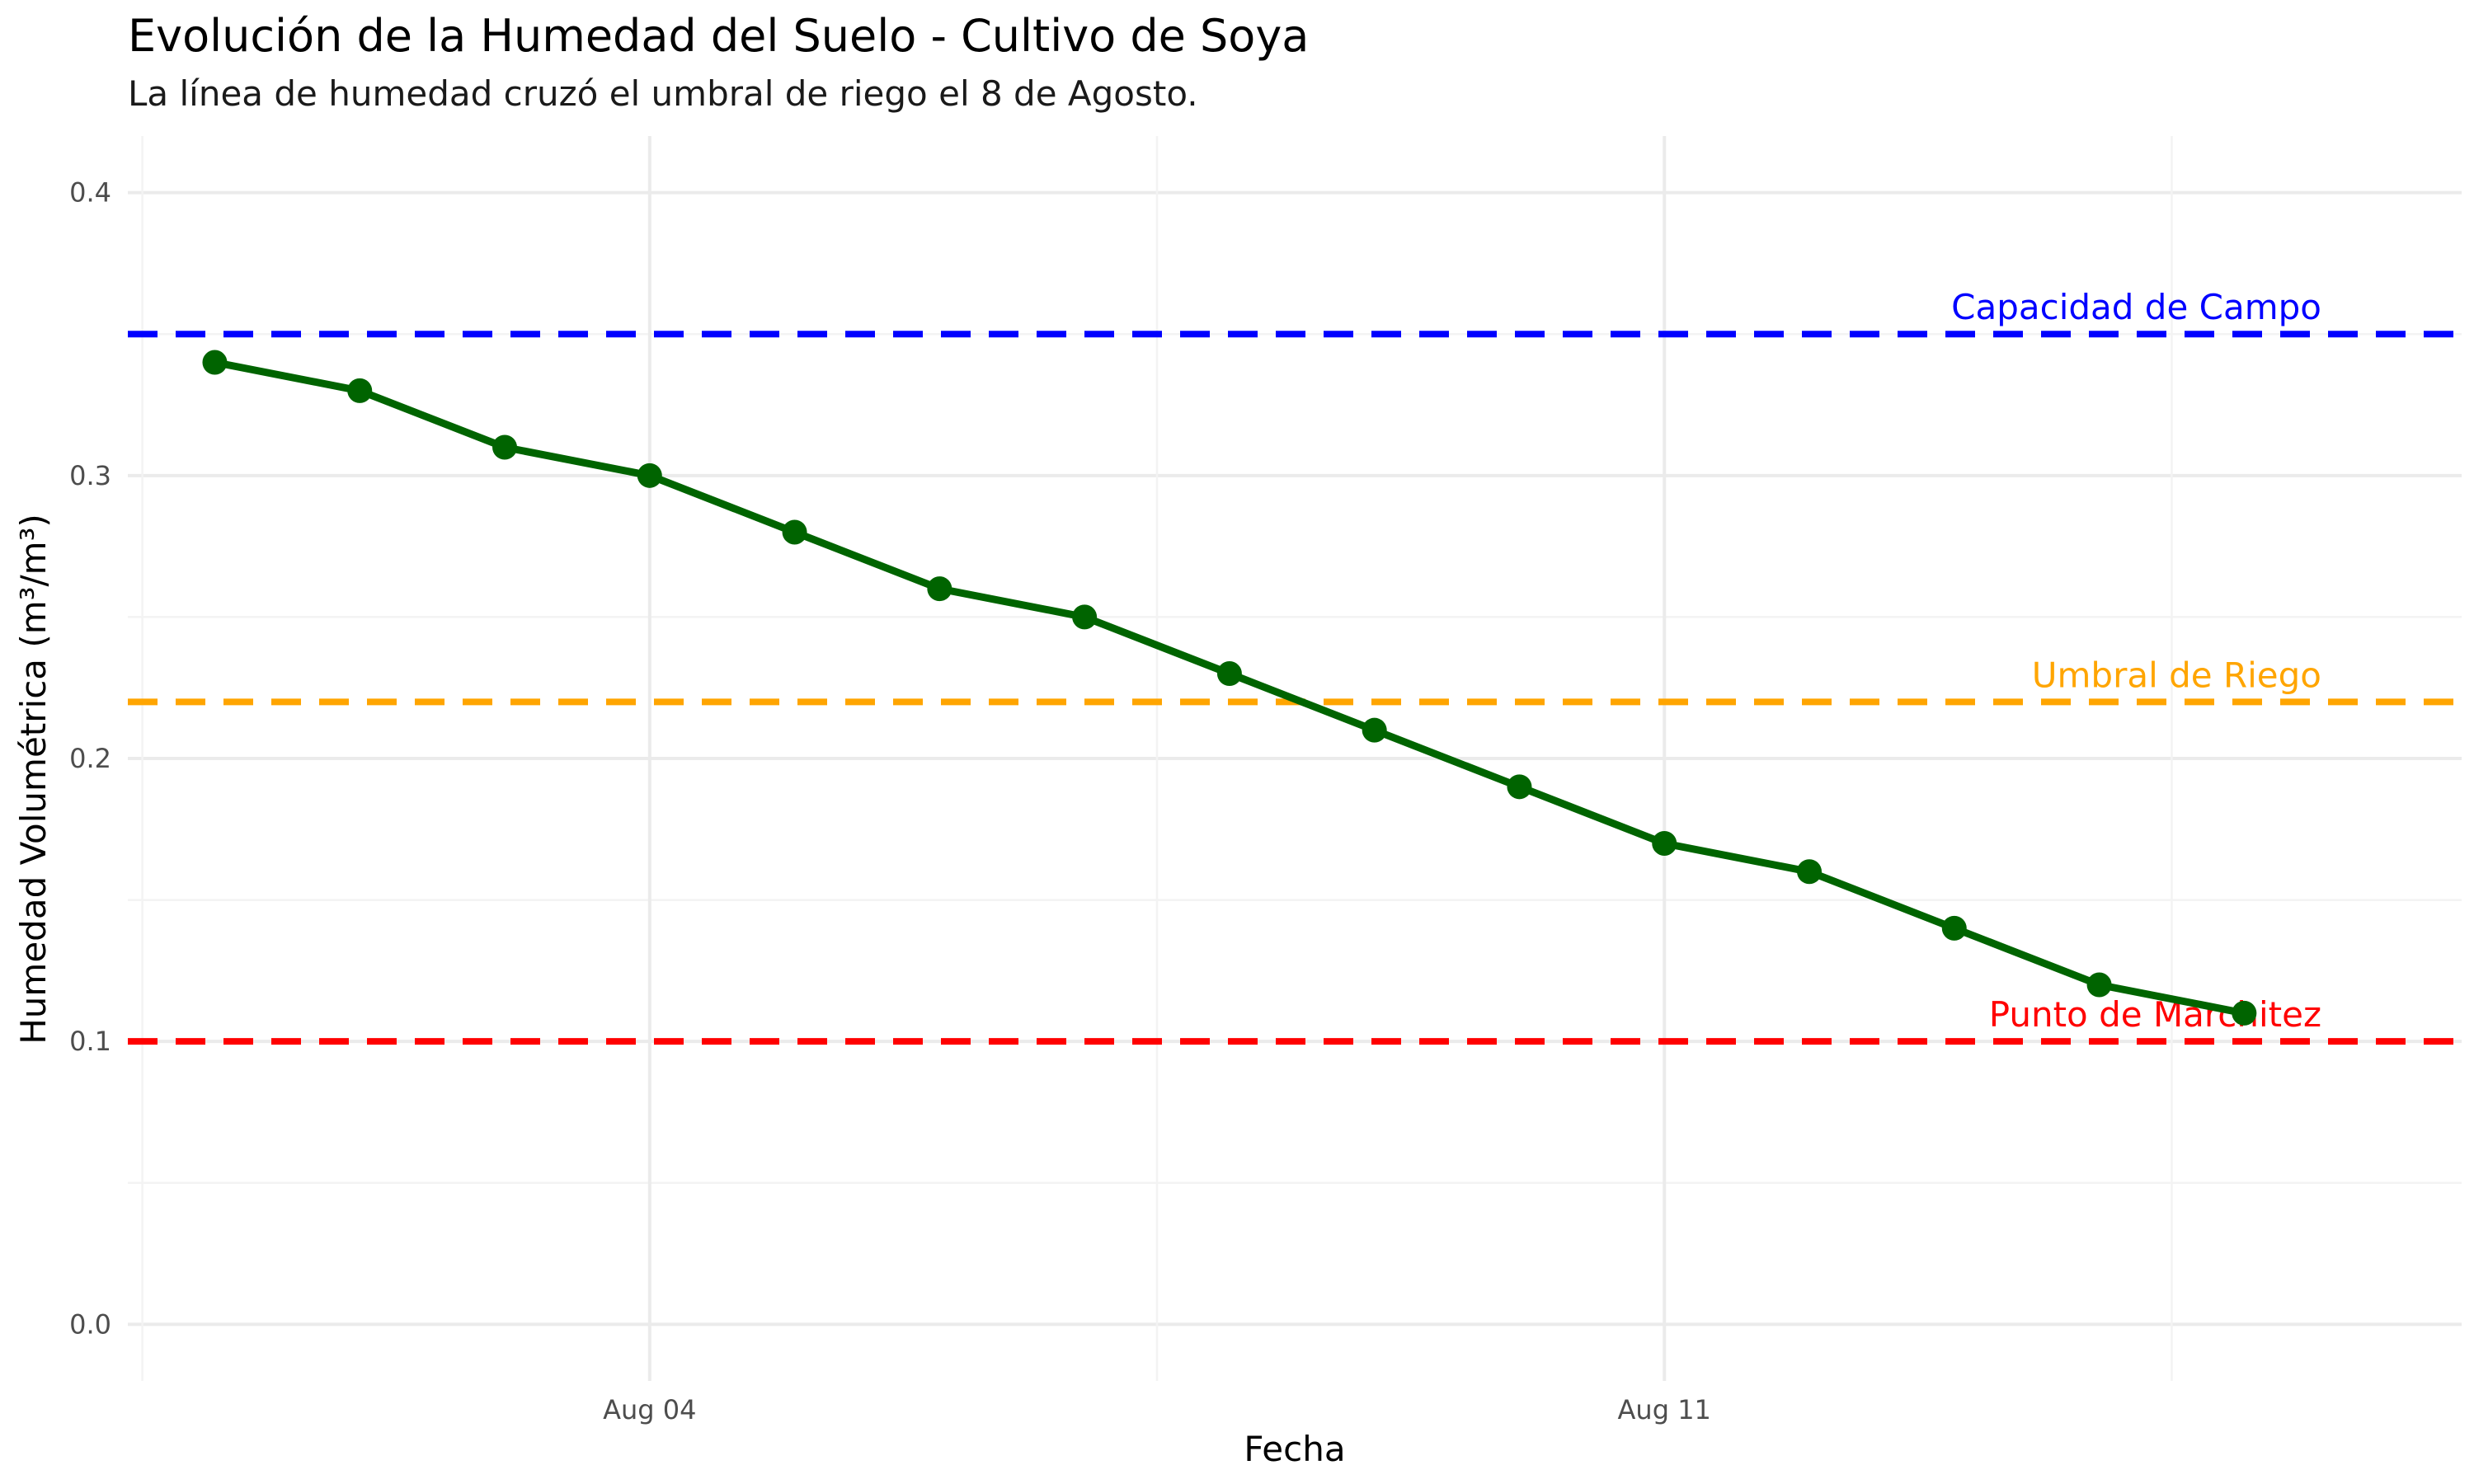 This screenshot has width=2474, height=1484. I want to click on y-tick-label: 0.3, so click(90, 476).